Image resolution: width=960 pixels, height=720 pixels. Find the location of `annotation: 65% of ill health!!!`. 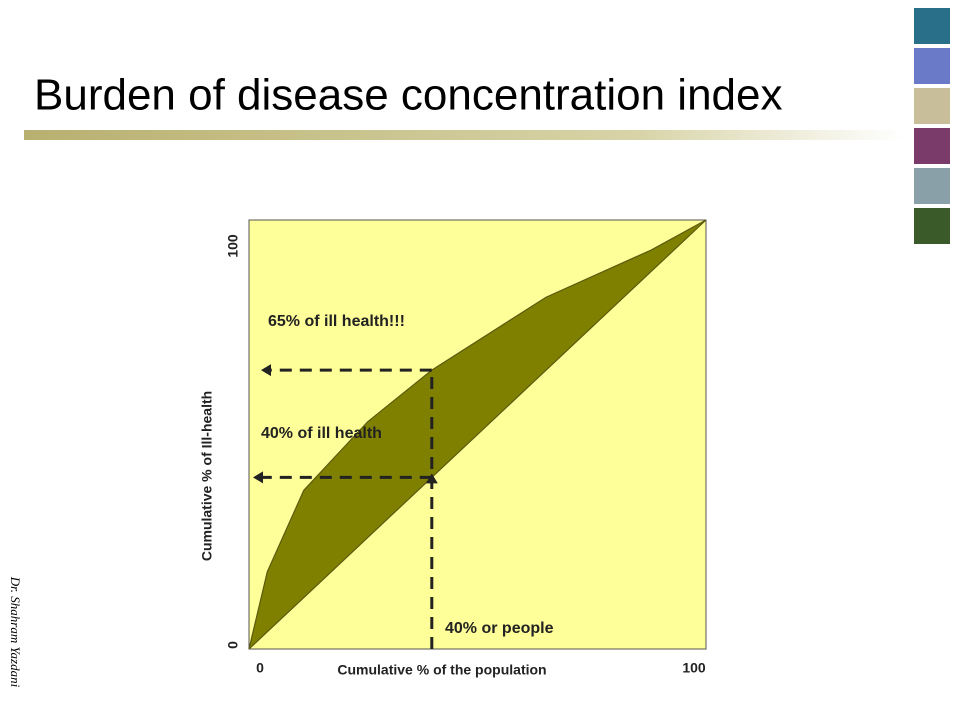

annotation: 65% of ill health!!! is located at coordinates (336, 321).